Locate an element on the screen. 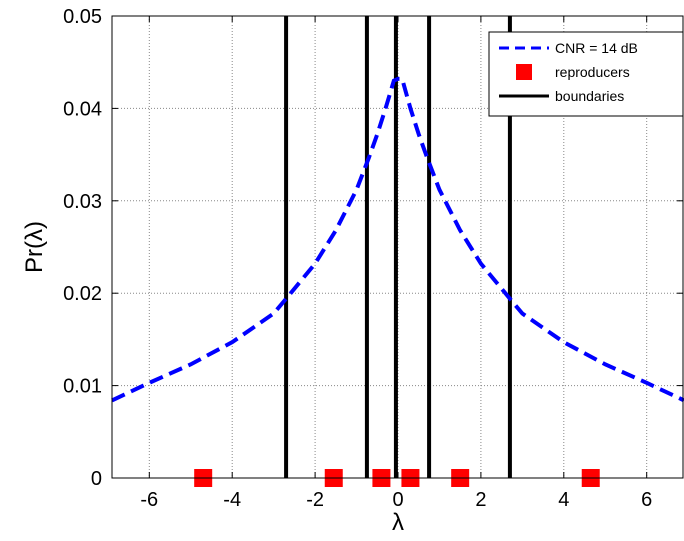 The image size is (684, 541). x-tick-label: -4 is located at coordinates (232, 500).